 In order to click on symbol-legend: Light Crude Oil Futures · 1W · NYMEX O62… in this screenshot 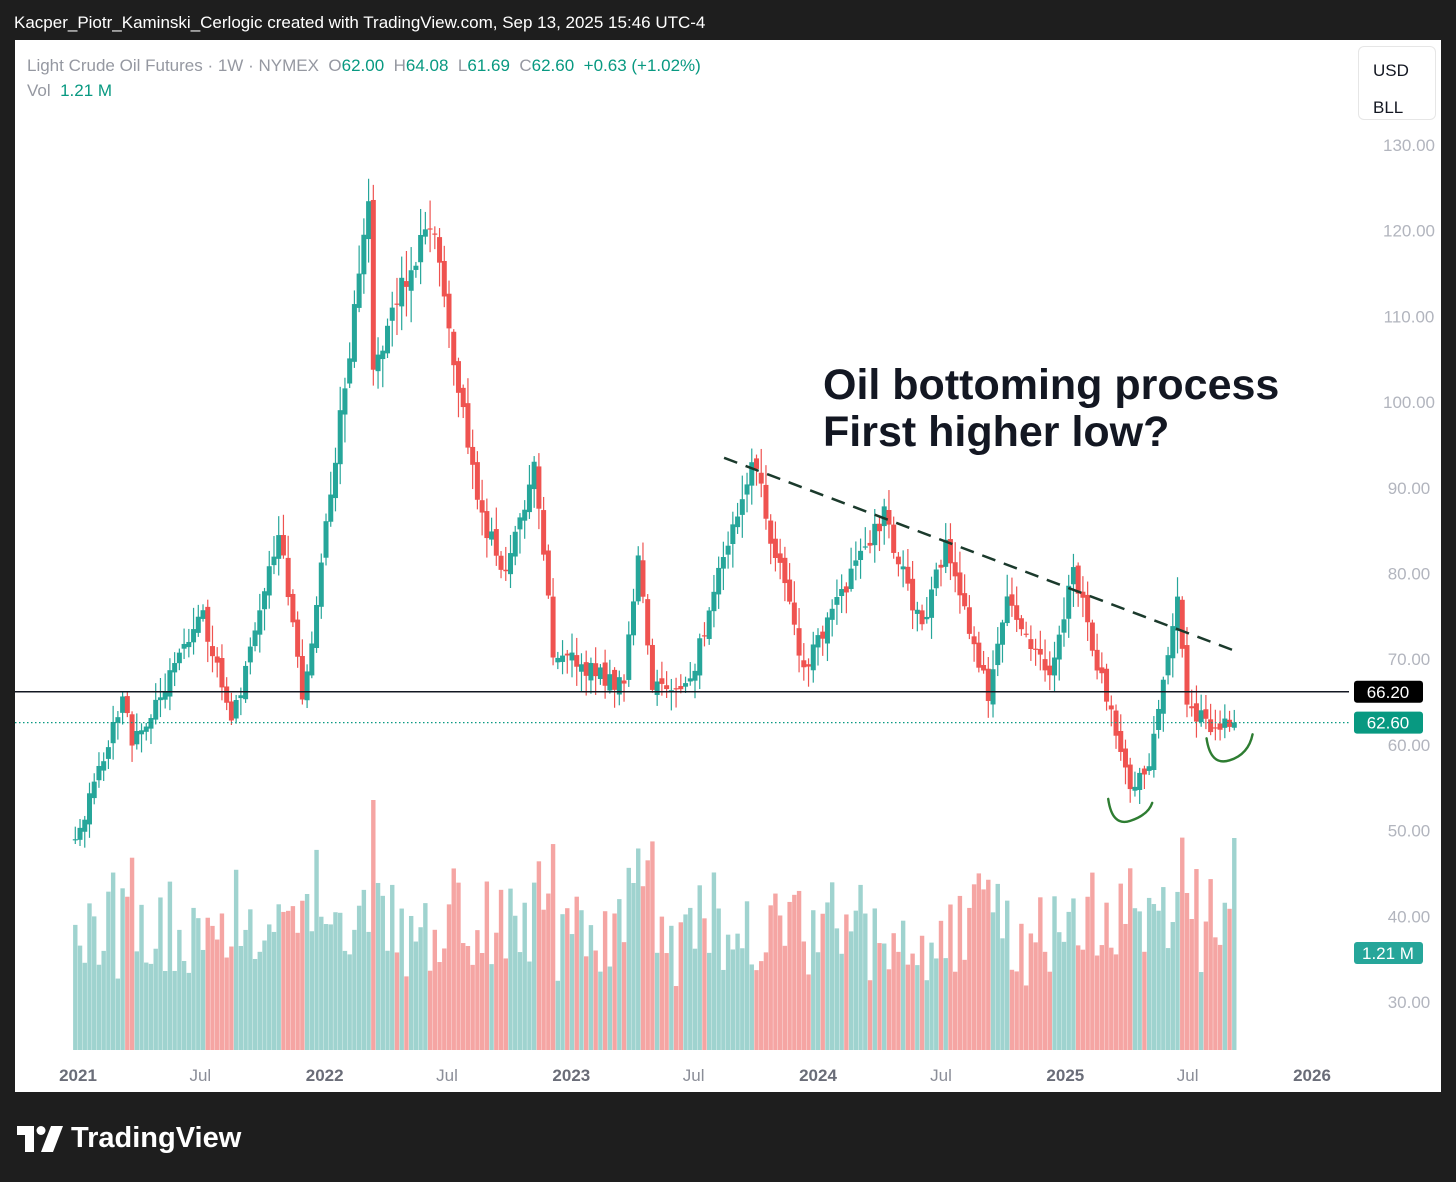, I will do `click(364, 66)`.